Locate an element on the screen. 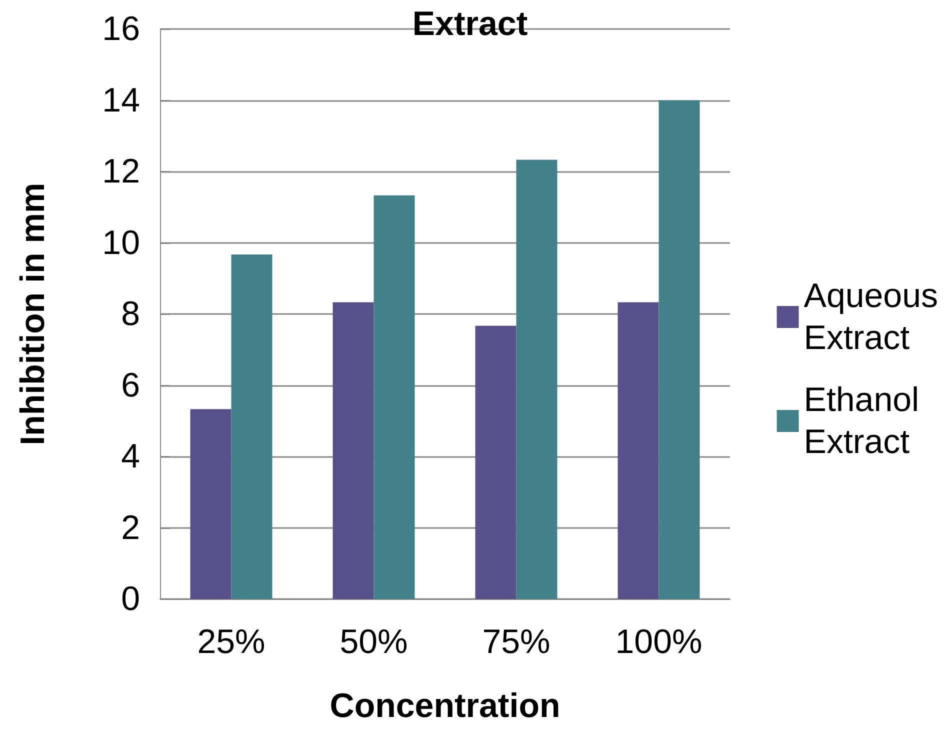 The image size is (948, 738). x-tick-label: 25% is located at coordinates (231, 642).